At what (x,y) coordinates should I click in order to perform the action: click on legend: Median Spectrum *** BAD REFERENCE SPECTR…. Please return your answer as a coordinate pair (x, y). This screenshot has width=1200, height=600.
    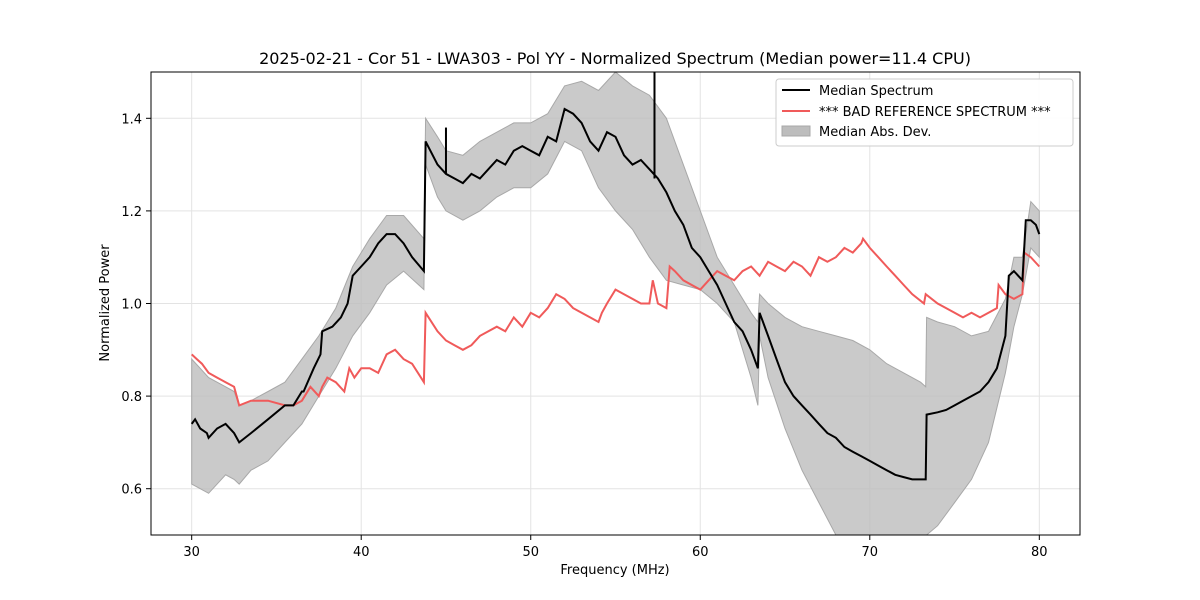
    Looking at the image, I should click on (924, 112).